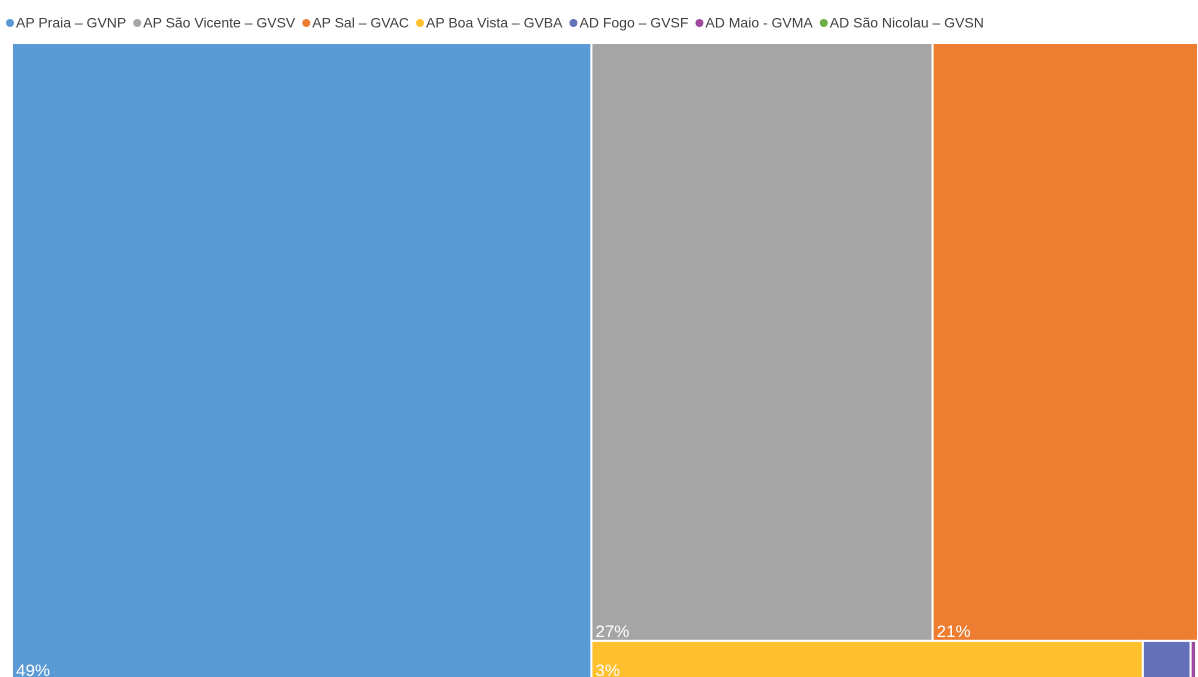 The height and width of the screenshot is (677, 1198). Describe the element at coordinates (360, 23) in the screenshot. I see `legend-label: AP Sal – GVAC` at that location.